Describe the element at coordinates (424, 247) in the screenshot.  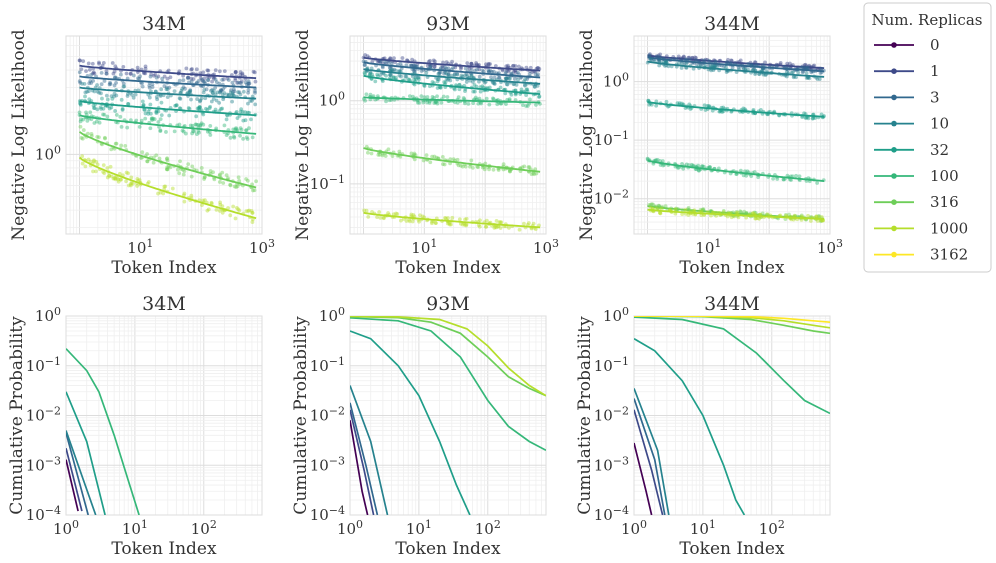
I see `x-tick-label: 101` at that location.